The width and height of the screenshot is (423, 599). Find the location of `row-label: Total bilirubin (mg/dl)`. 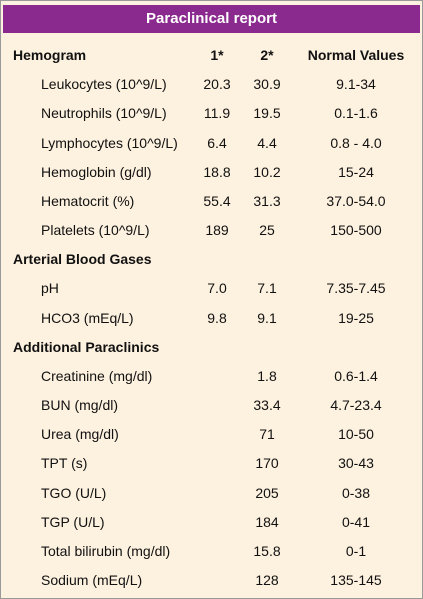

row-label: Total bilirubin (mg/dl) is located at coordinates (106, 550).